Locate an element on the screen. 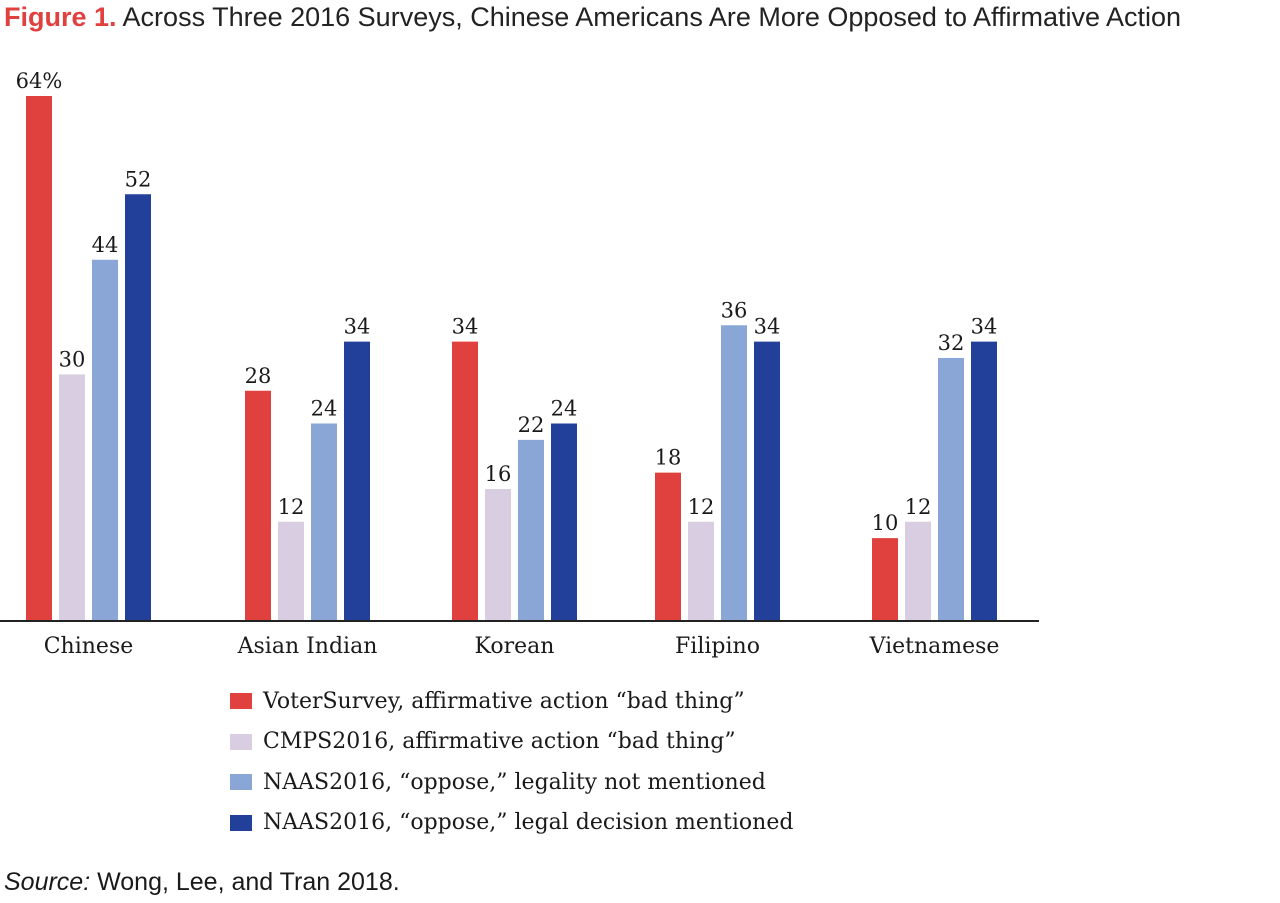  data-label-asian-indian-series-2: 12 is located at coordinates (291, 507).